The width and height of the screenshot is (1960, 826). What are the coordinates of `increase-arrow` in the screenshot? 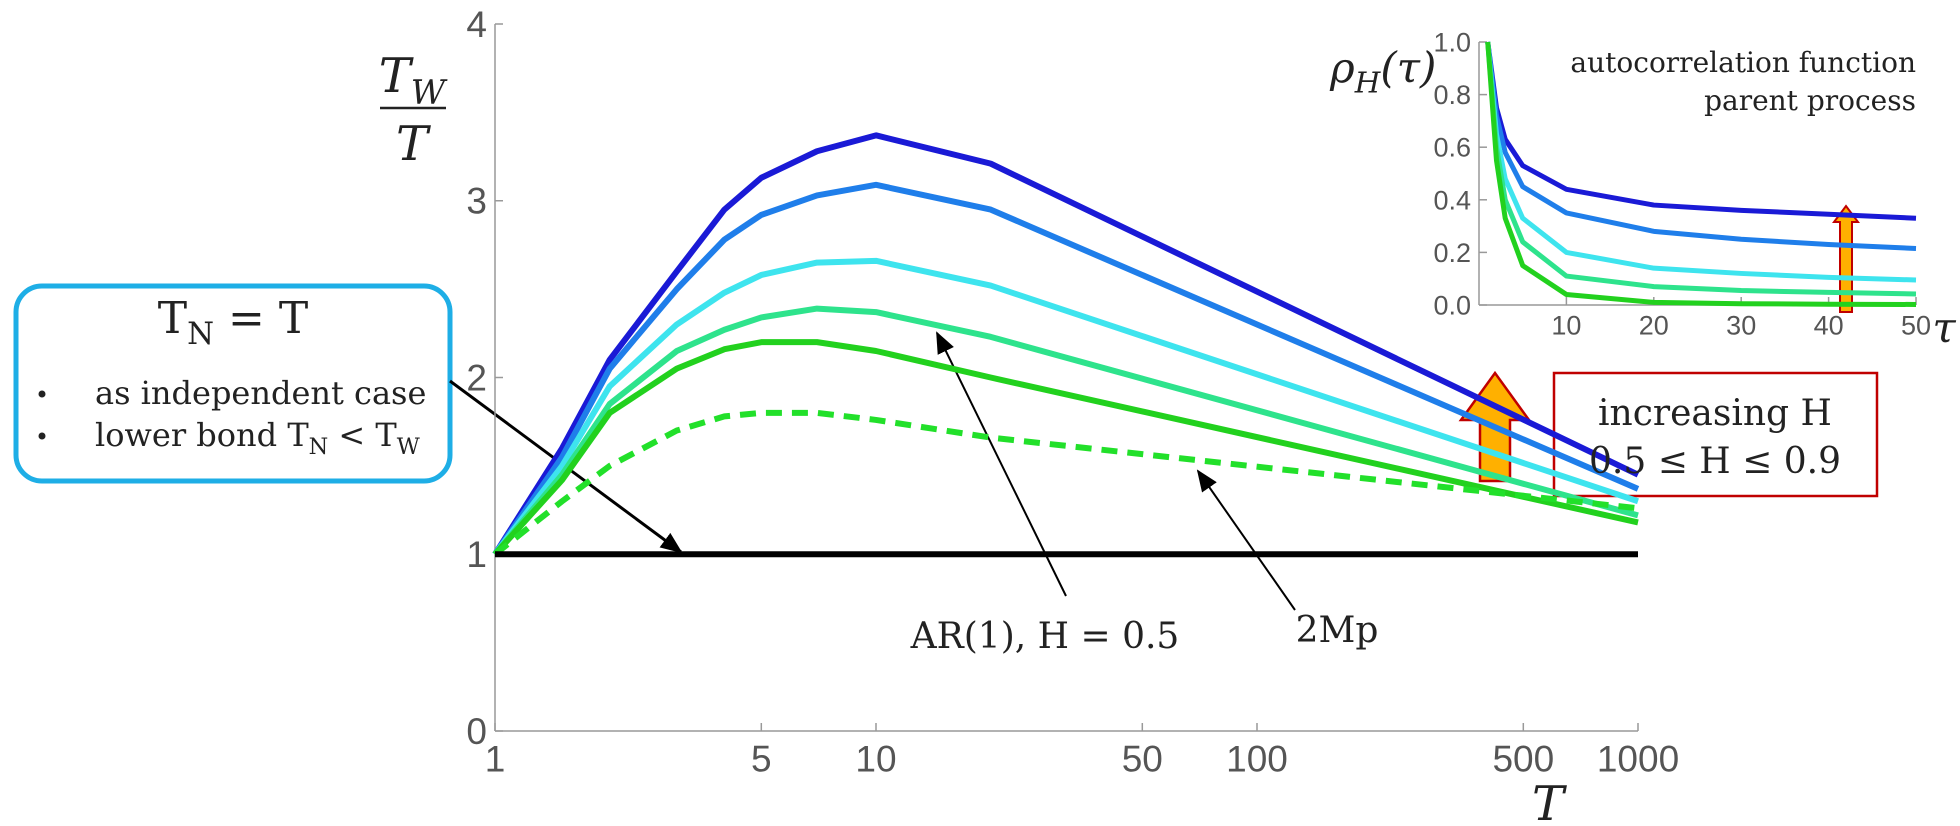 It's located at (1846, 258).